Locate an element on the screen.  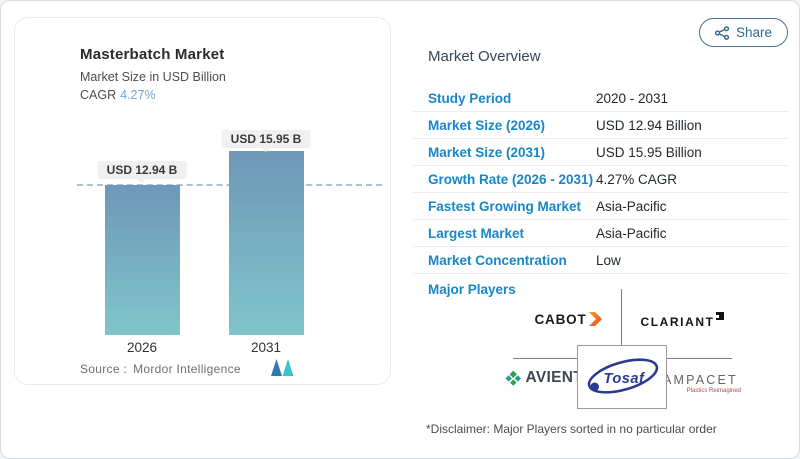
x-tick-2026: 2026 is located at coordinates (142, 347).